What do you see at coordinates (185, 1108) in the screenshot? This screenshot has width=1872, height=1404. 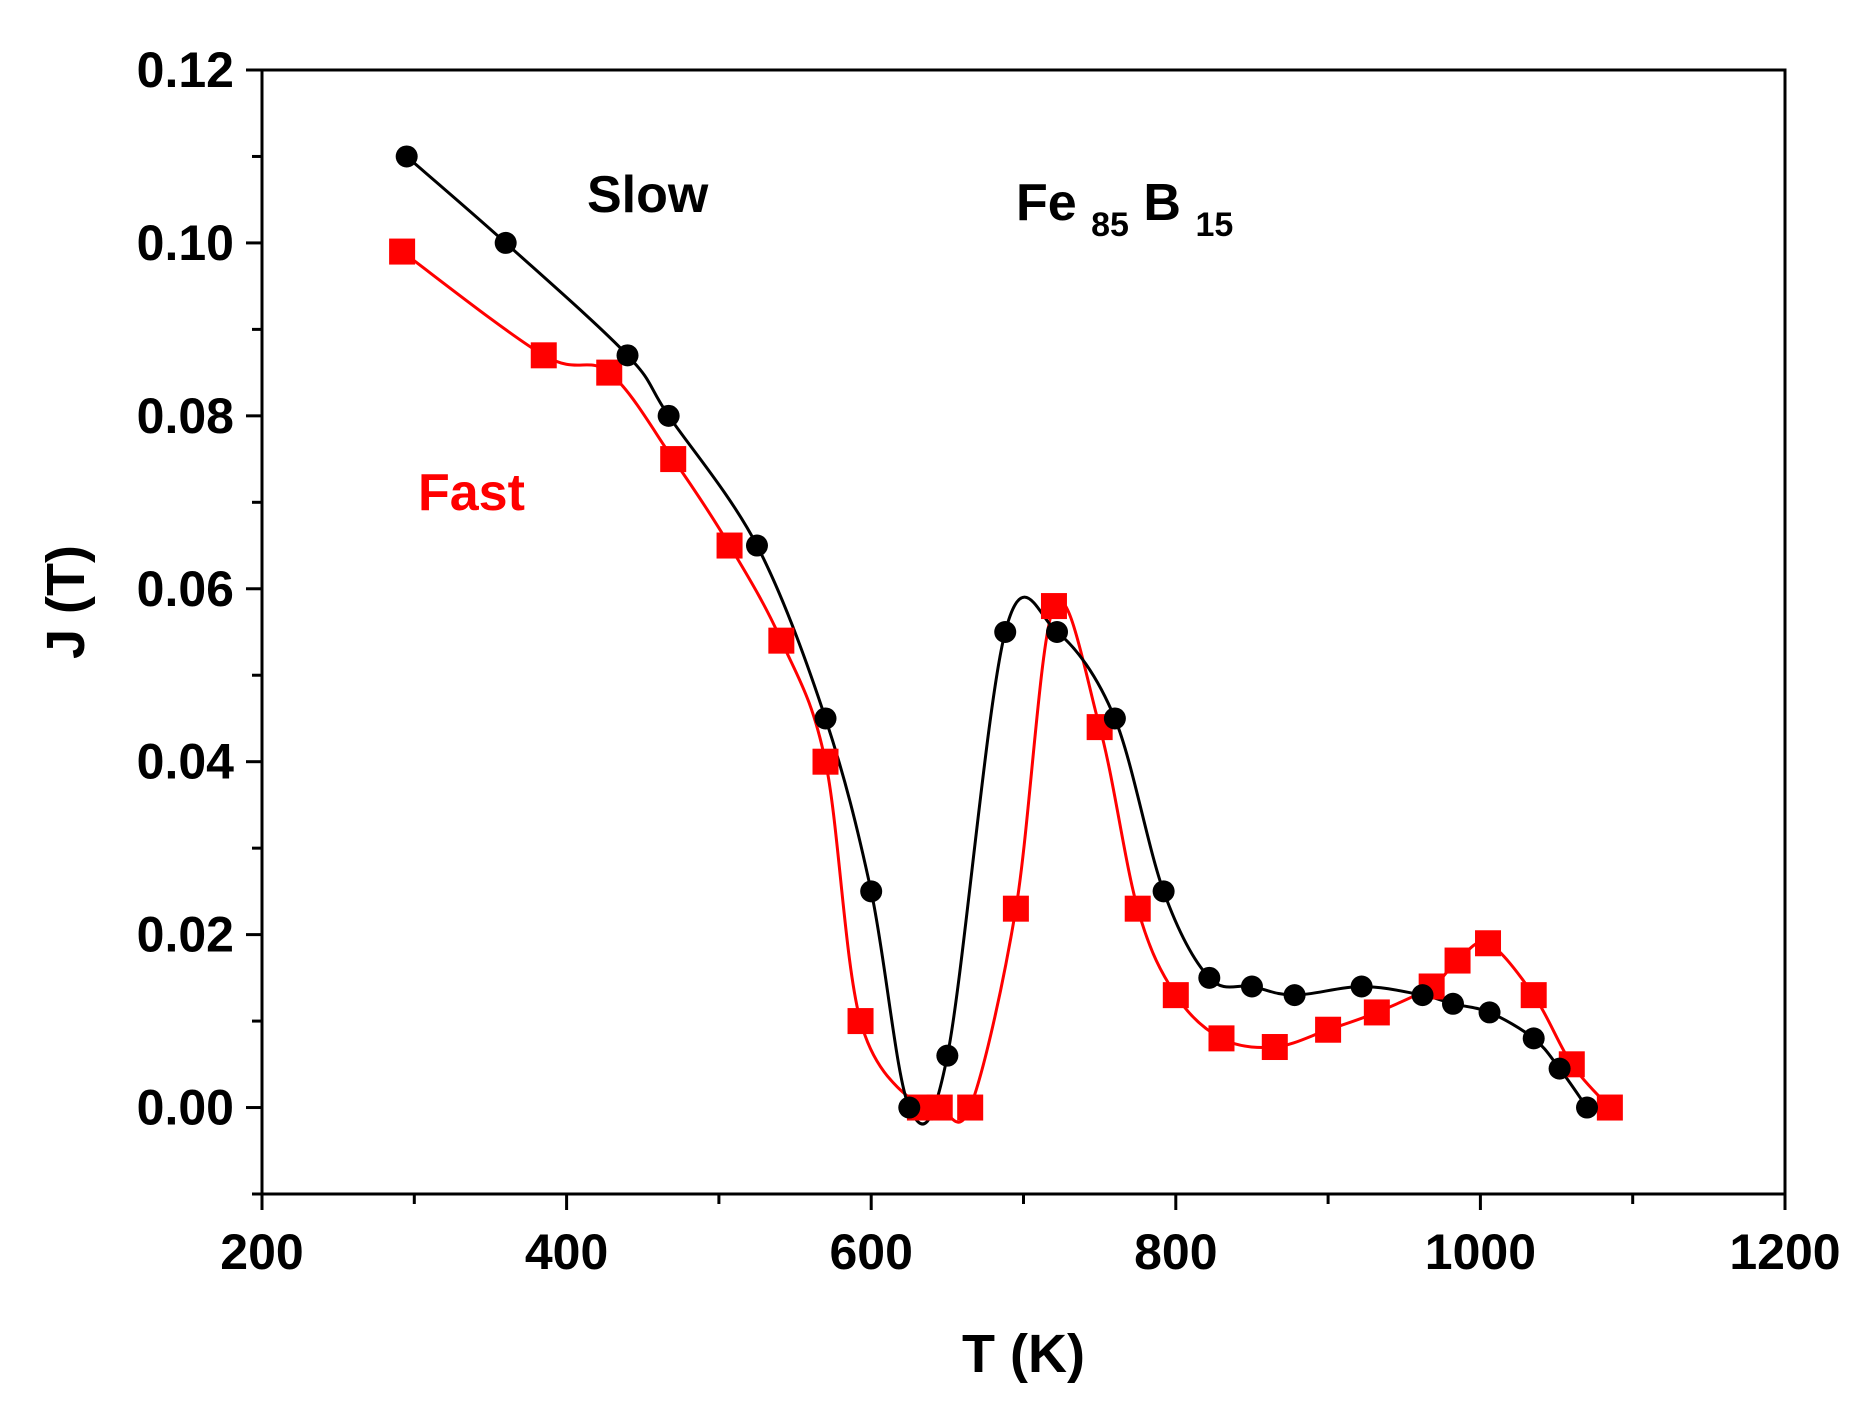 I see `y-tick-label: 0.00` at bounding box center [185, 1108].